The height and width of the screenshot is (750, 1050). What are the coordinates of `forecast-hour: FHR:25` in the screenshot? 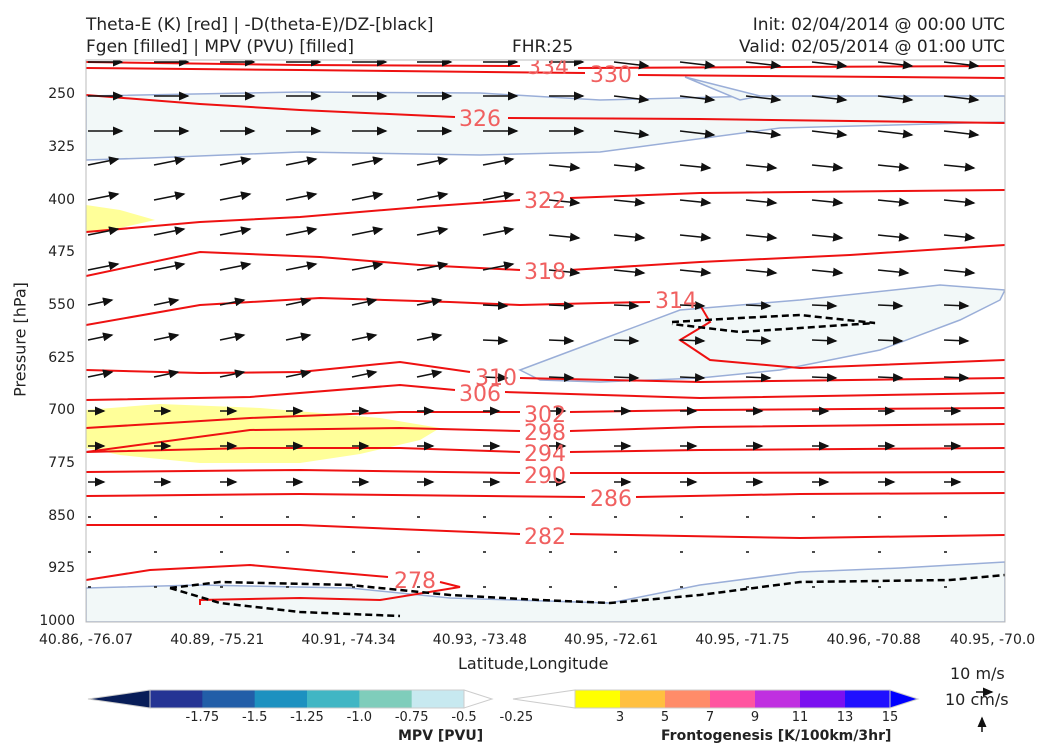 It's located at (543, 47).